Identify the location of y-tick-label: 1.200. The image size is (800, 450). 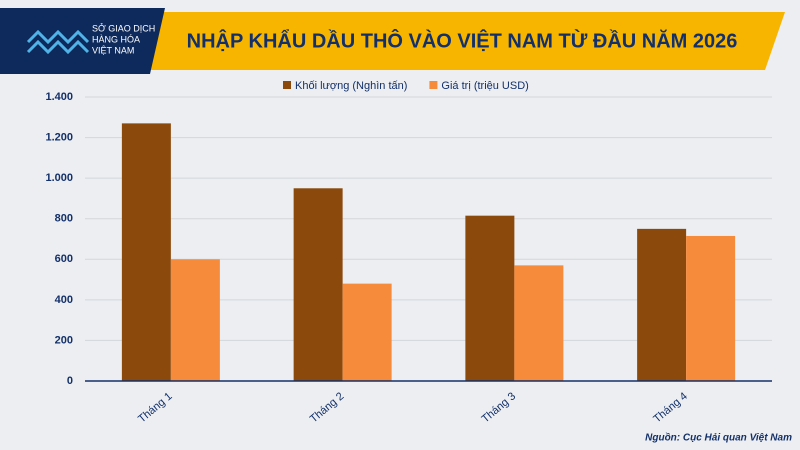
(59, 137).